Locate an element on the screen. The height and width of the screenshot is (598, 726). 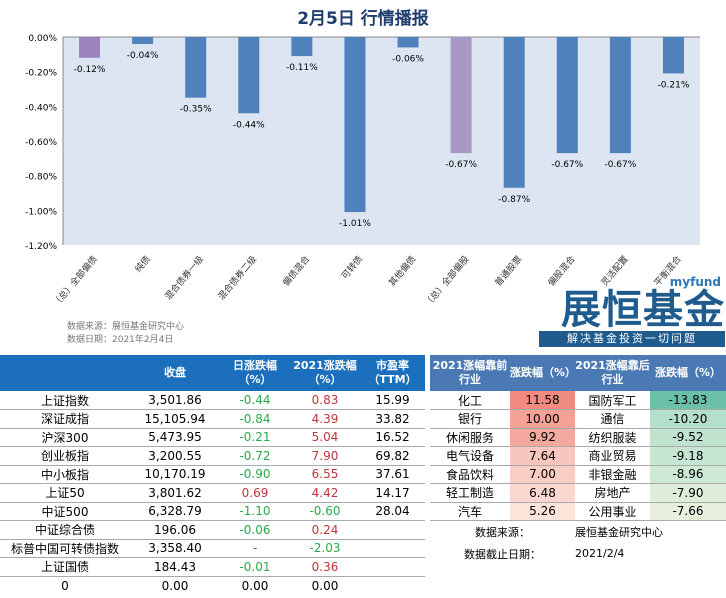
table-cell: -13.83 is located at coordinates (688, 400).